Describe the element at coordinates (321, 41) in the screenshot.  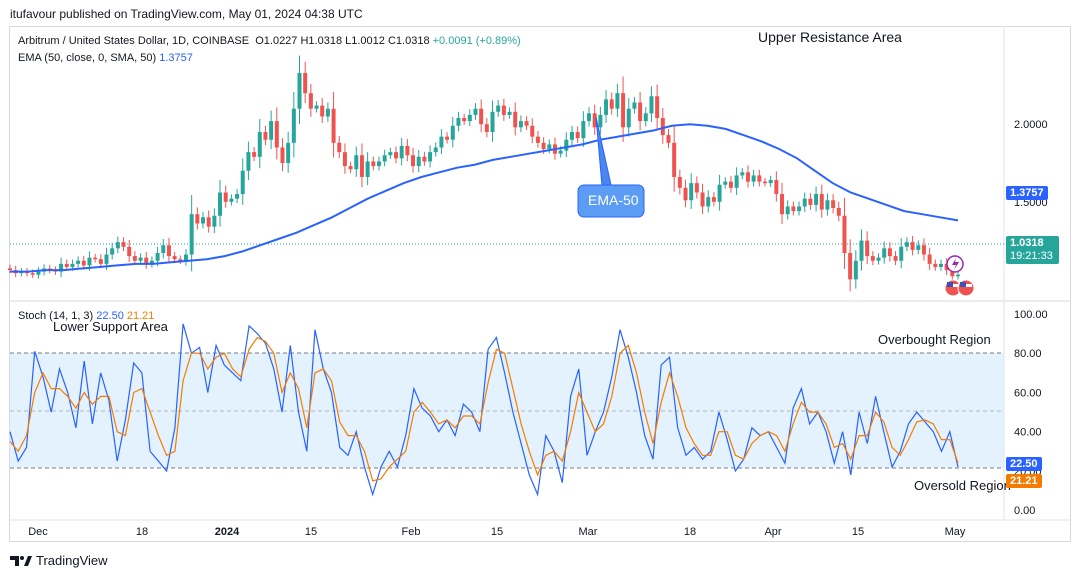
I see `ohlc-high: H1.0318` at that location.